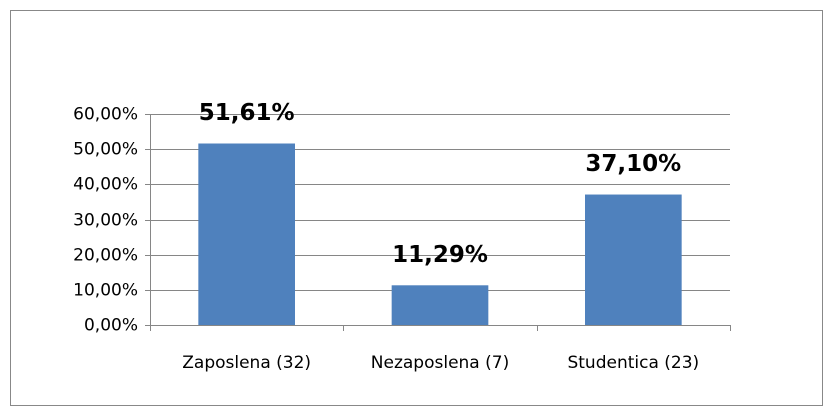  I want to click on y-tick-label: 40,00%, so click(105, 185).